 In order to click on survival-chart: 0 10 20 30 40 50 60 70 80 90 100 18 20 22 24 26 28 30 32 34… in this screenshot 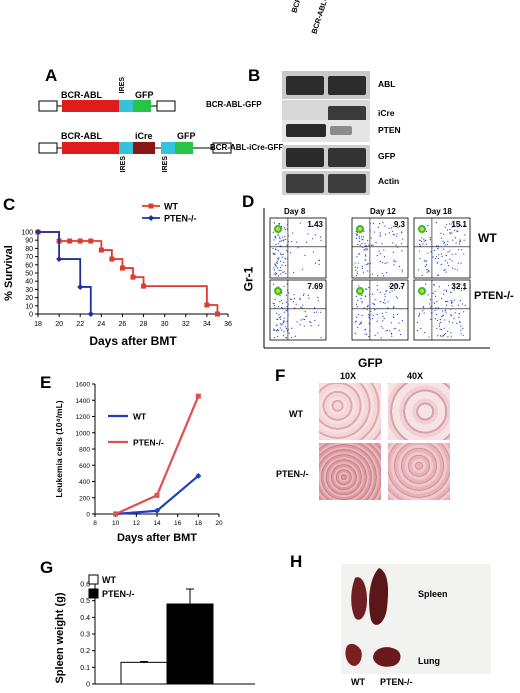, I will do `click(122, 282)`.